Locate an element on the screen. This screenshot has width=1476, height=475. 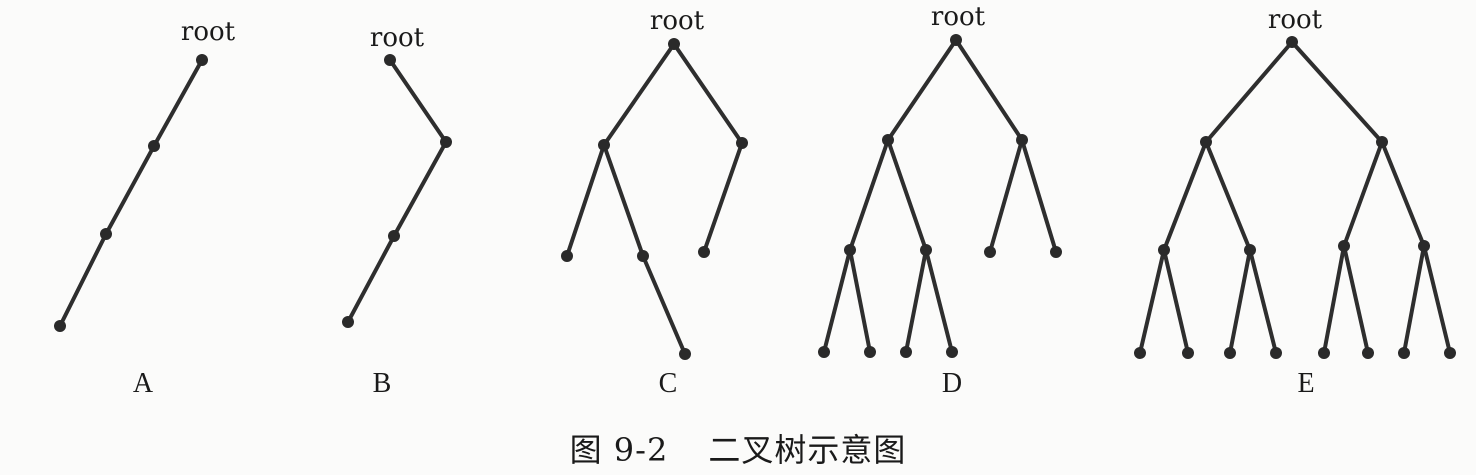
tree-b-root-node is located at coordinates (390, 60).